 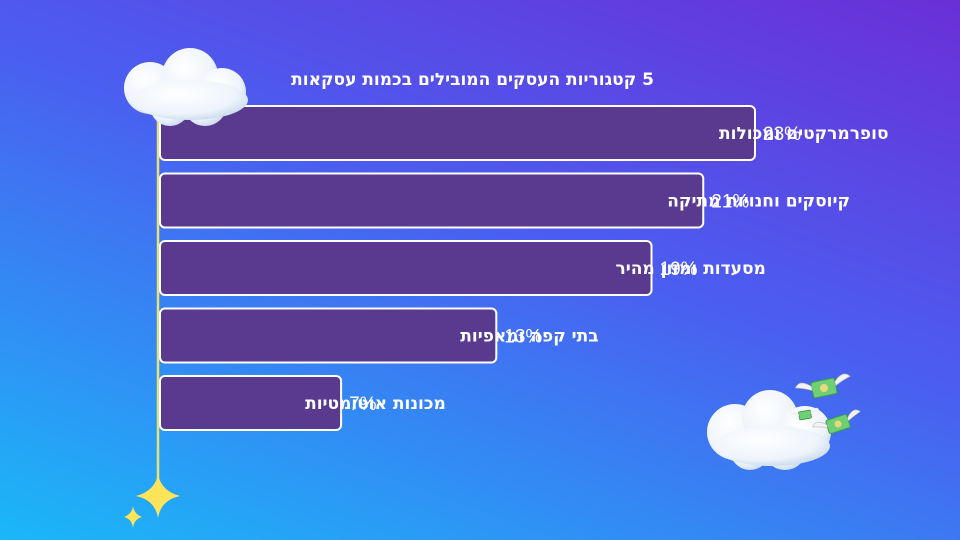 What do you see at coordinates (782, 134) in the screenshot?
I see `value-label-1: 23%` at bounding box center [782, 134].